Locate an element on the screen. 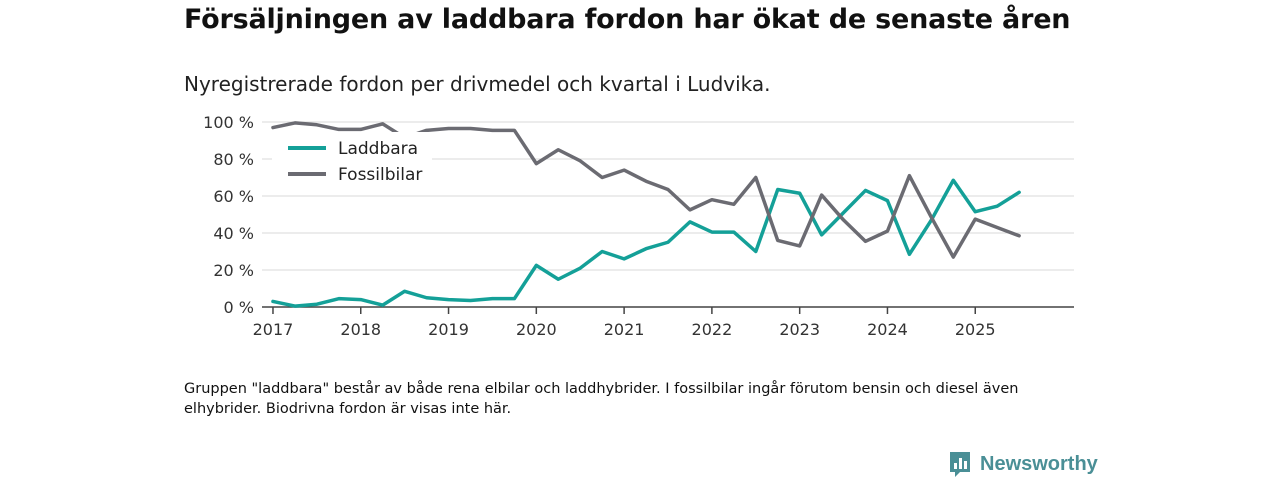  legend-background is located at coordinates (352, 161).